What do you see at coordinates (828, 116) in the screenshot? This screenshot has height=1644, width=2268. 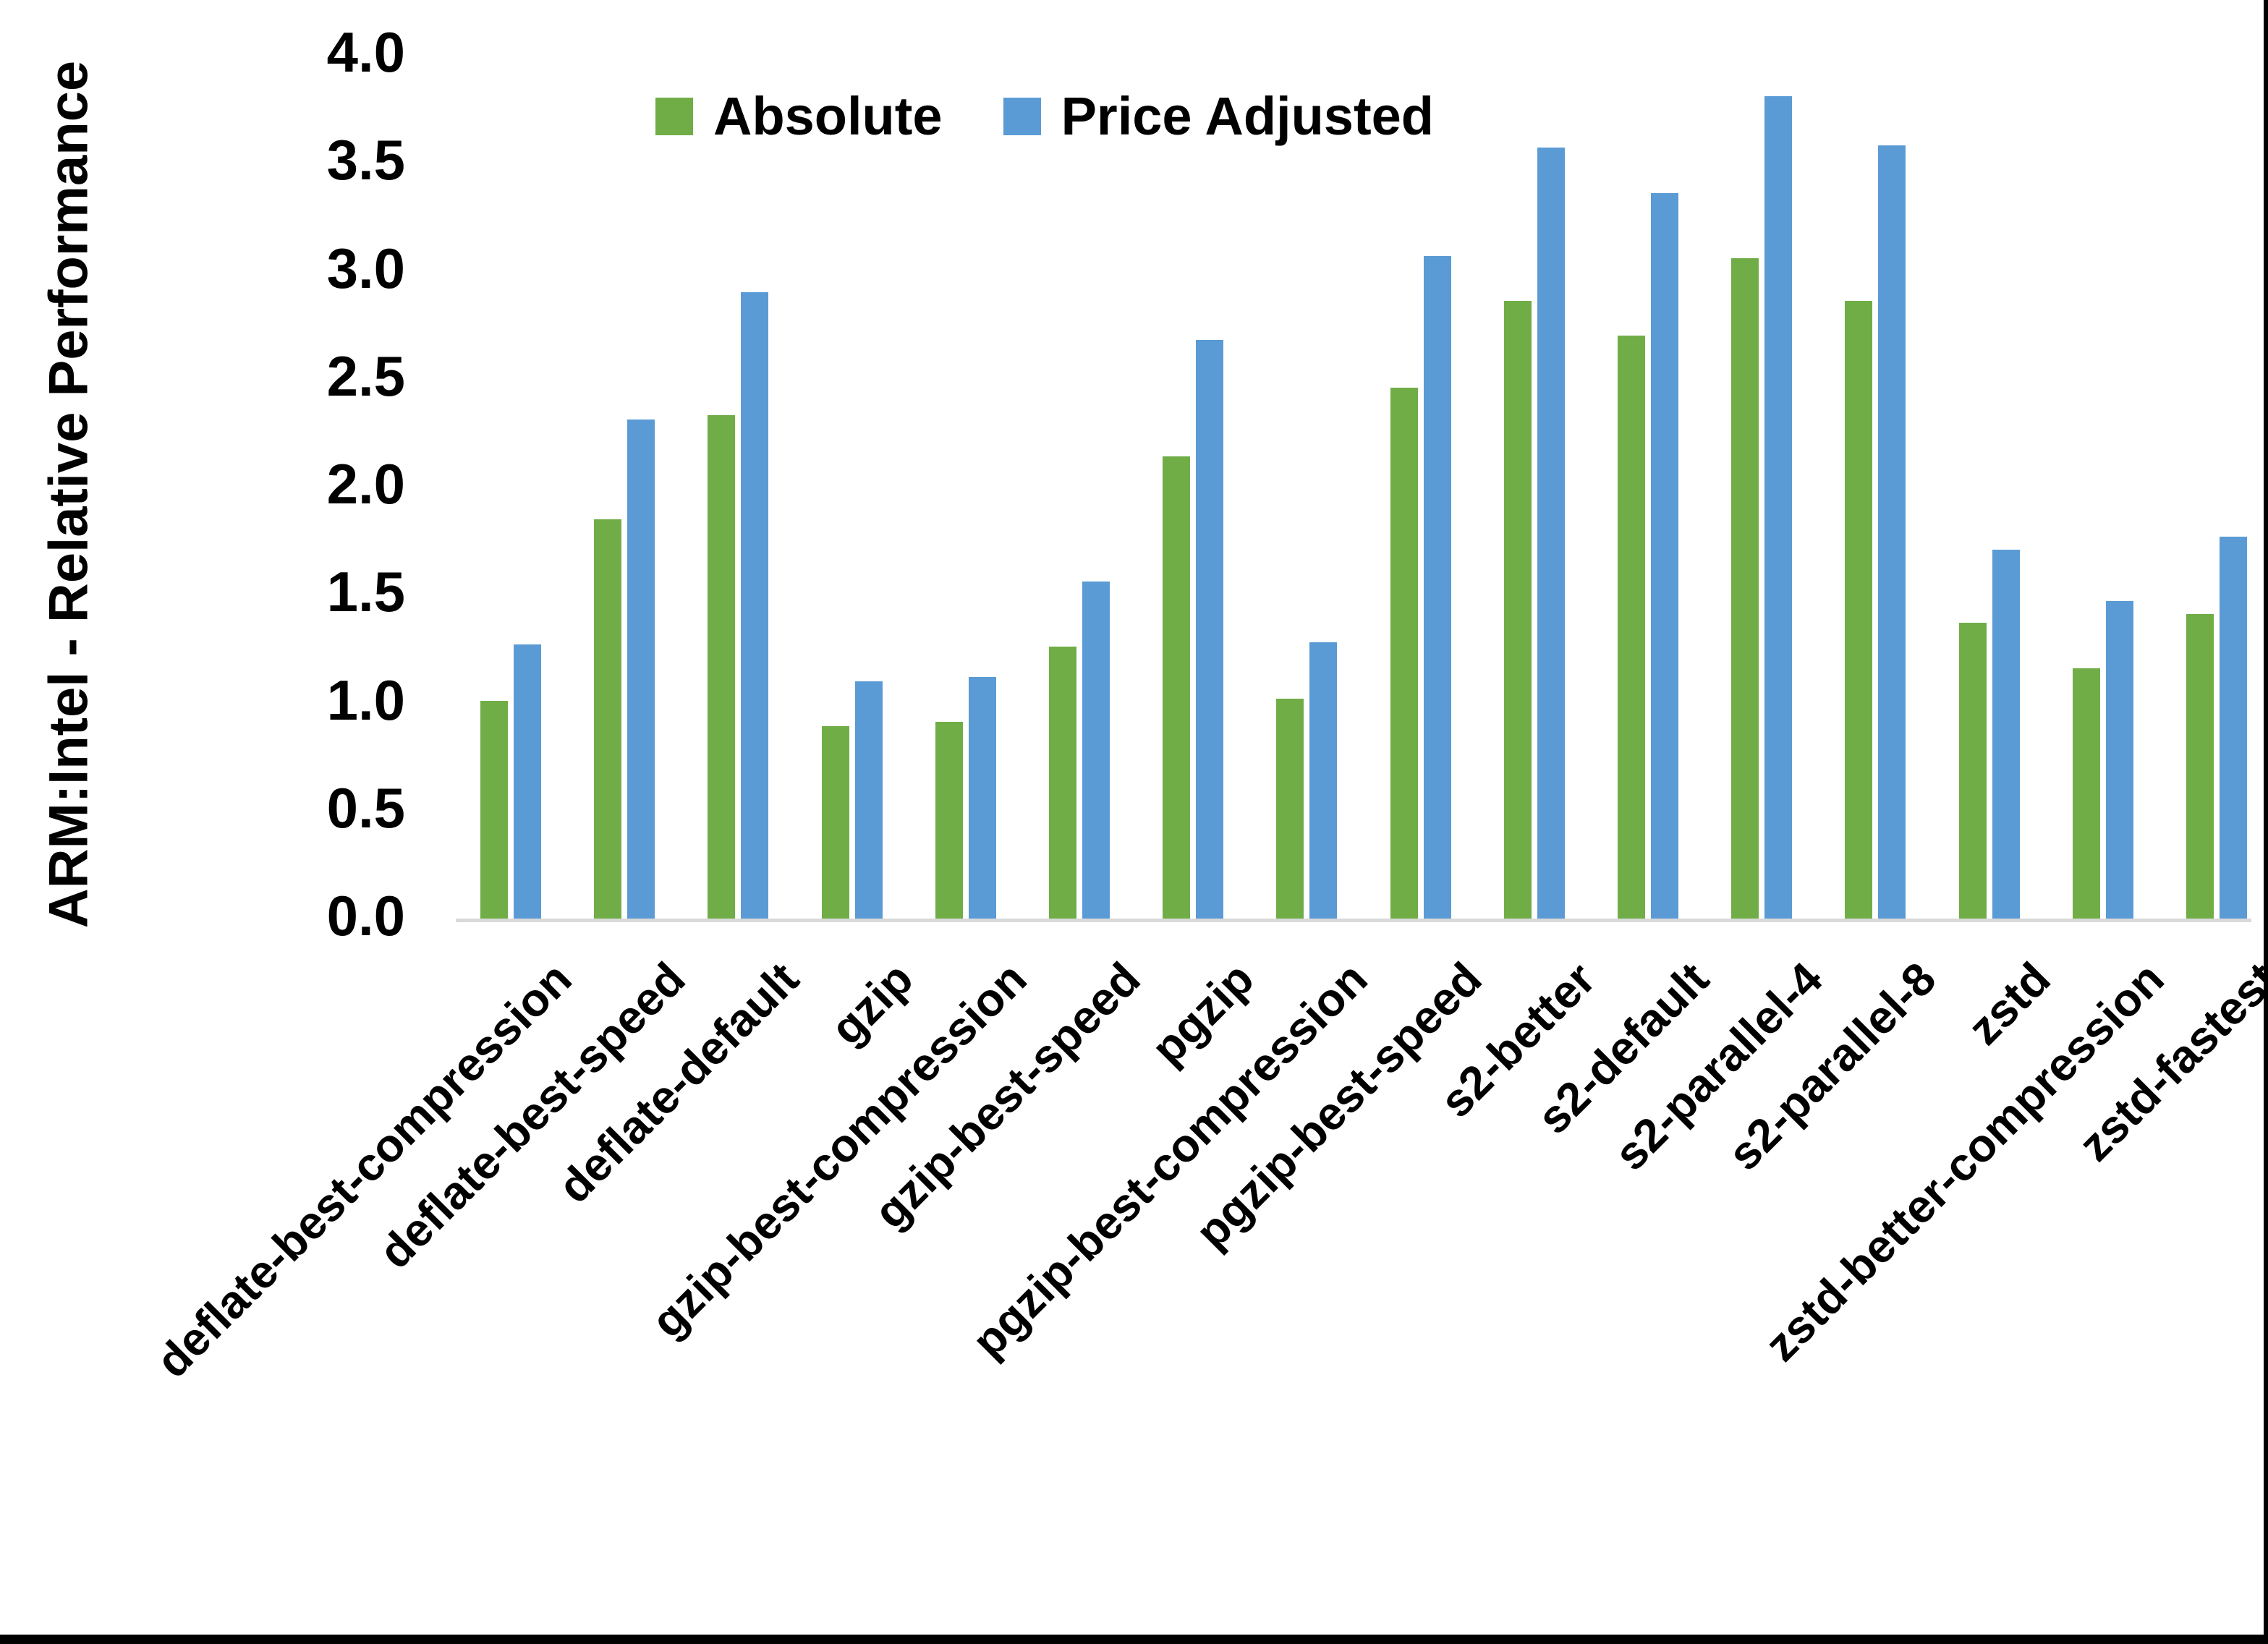 I see `legend-label: Absolute` at bounding box center [828, 116].